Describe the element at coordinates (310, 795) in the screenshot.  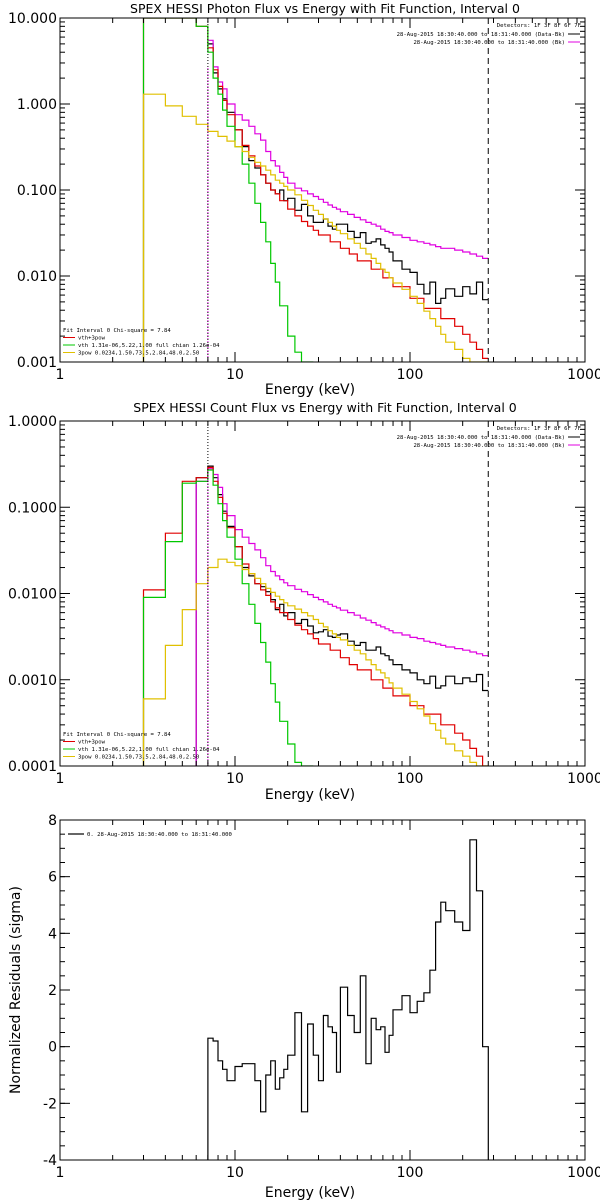
I see `panel2-xlabel: Energy (keV)` at that location.